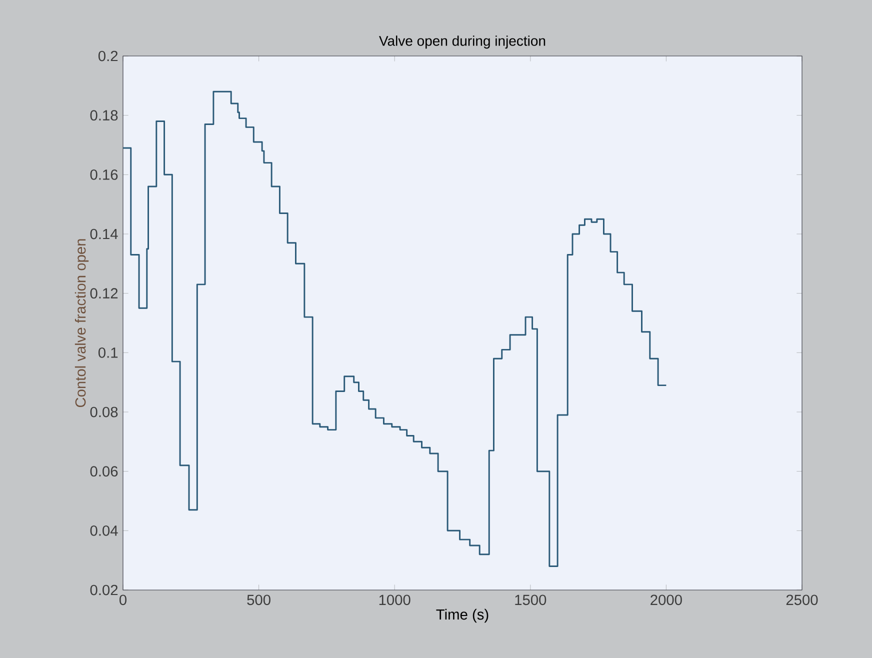  What do you see at coordinates (394, 600) in the screenshot?
I see `x-tick-label: 1000` at bounding box center [394, 600].